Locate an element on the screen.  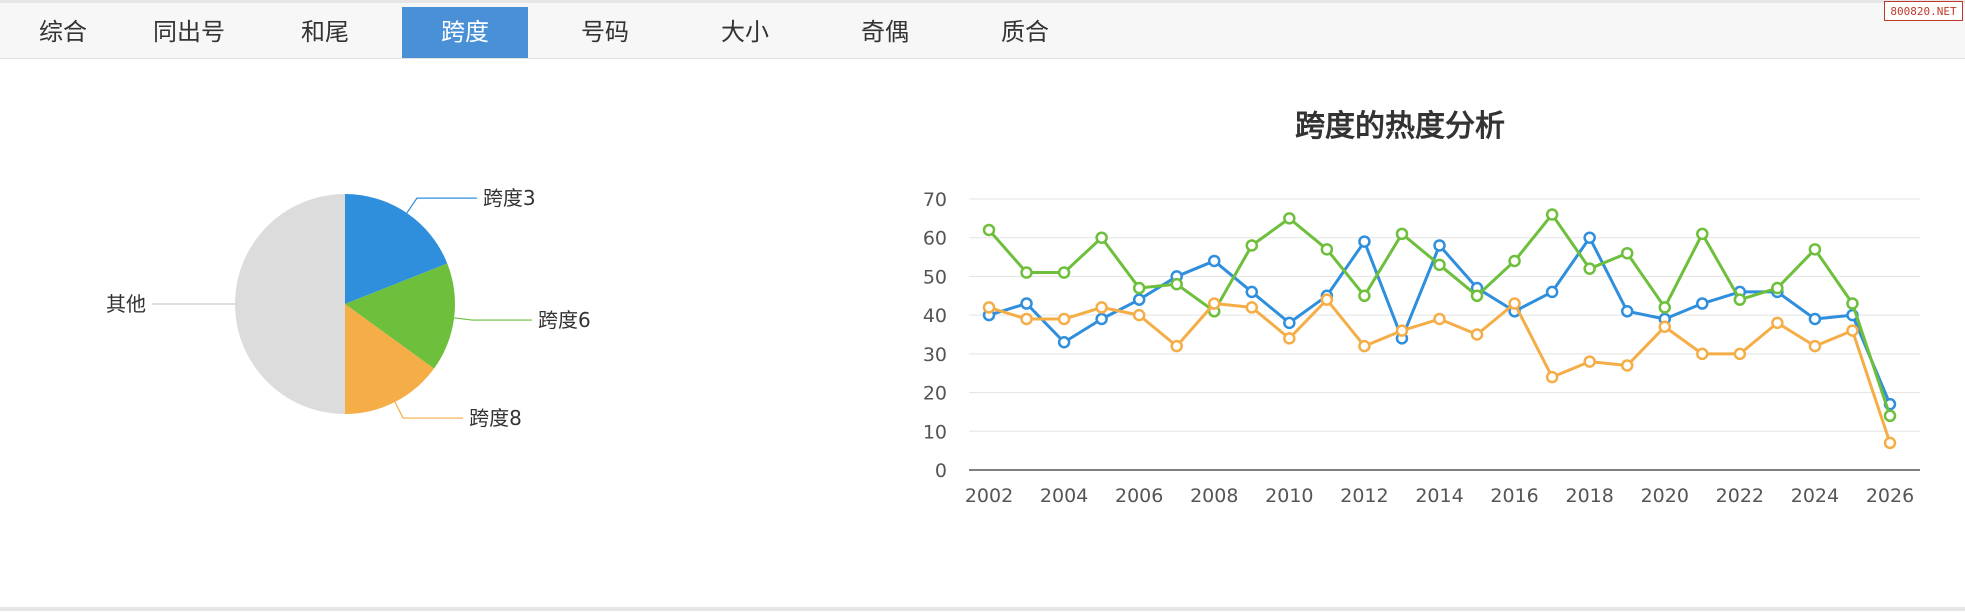
pie-slice-label: 跨度8 is located at coordinates (495, 418).